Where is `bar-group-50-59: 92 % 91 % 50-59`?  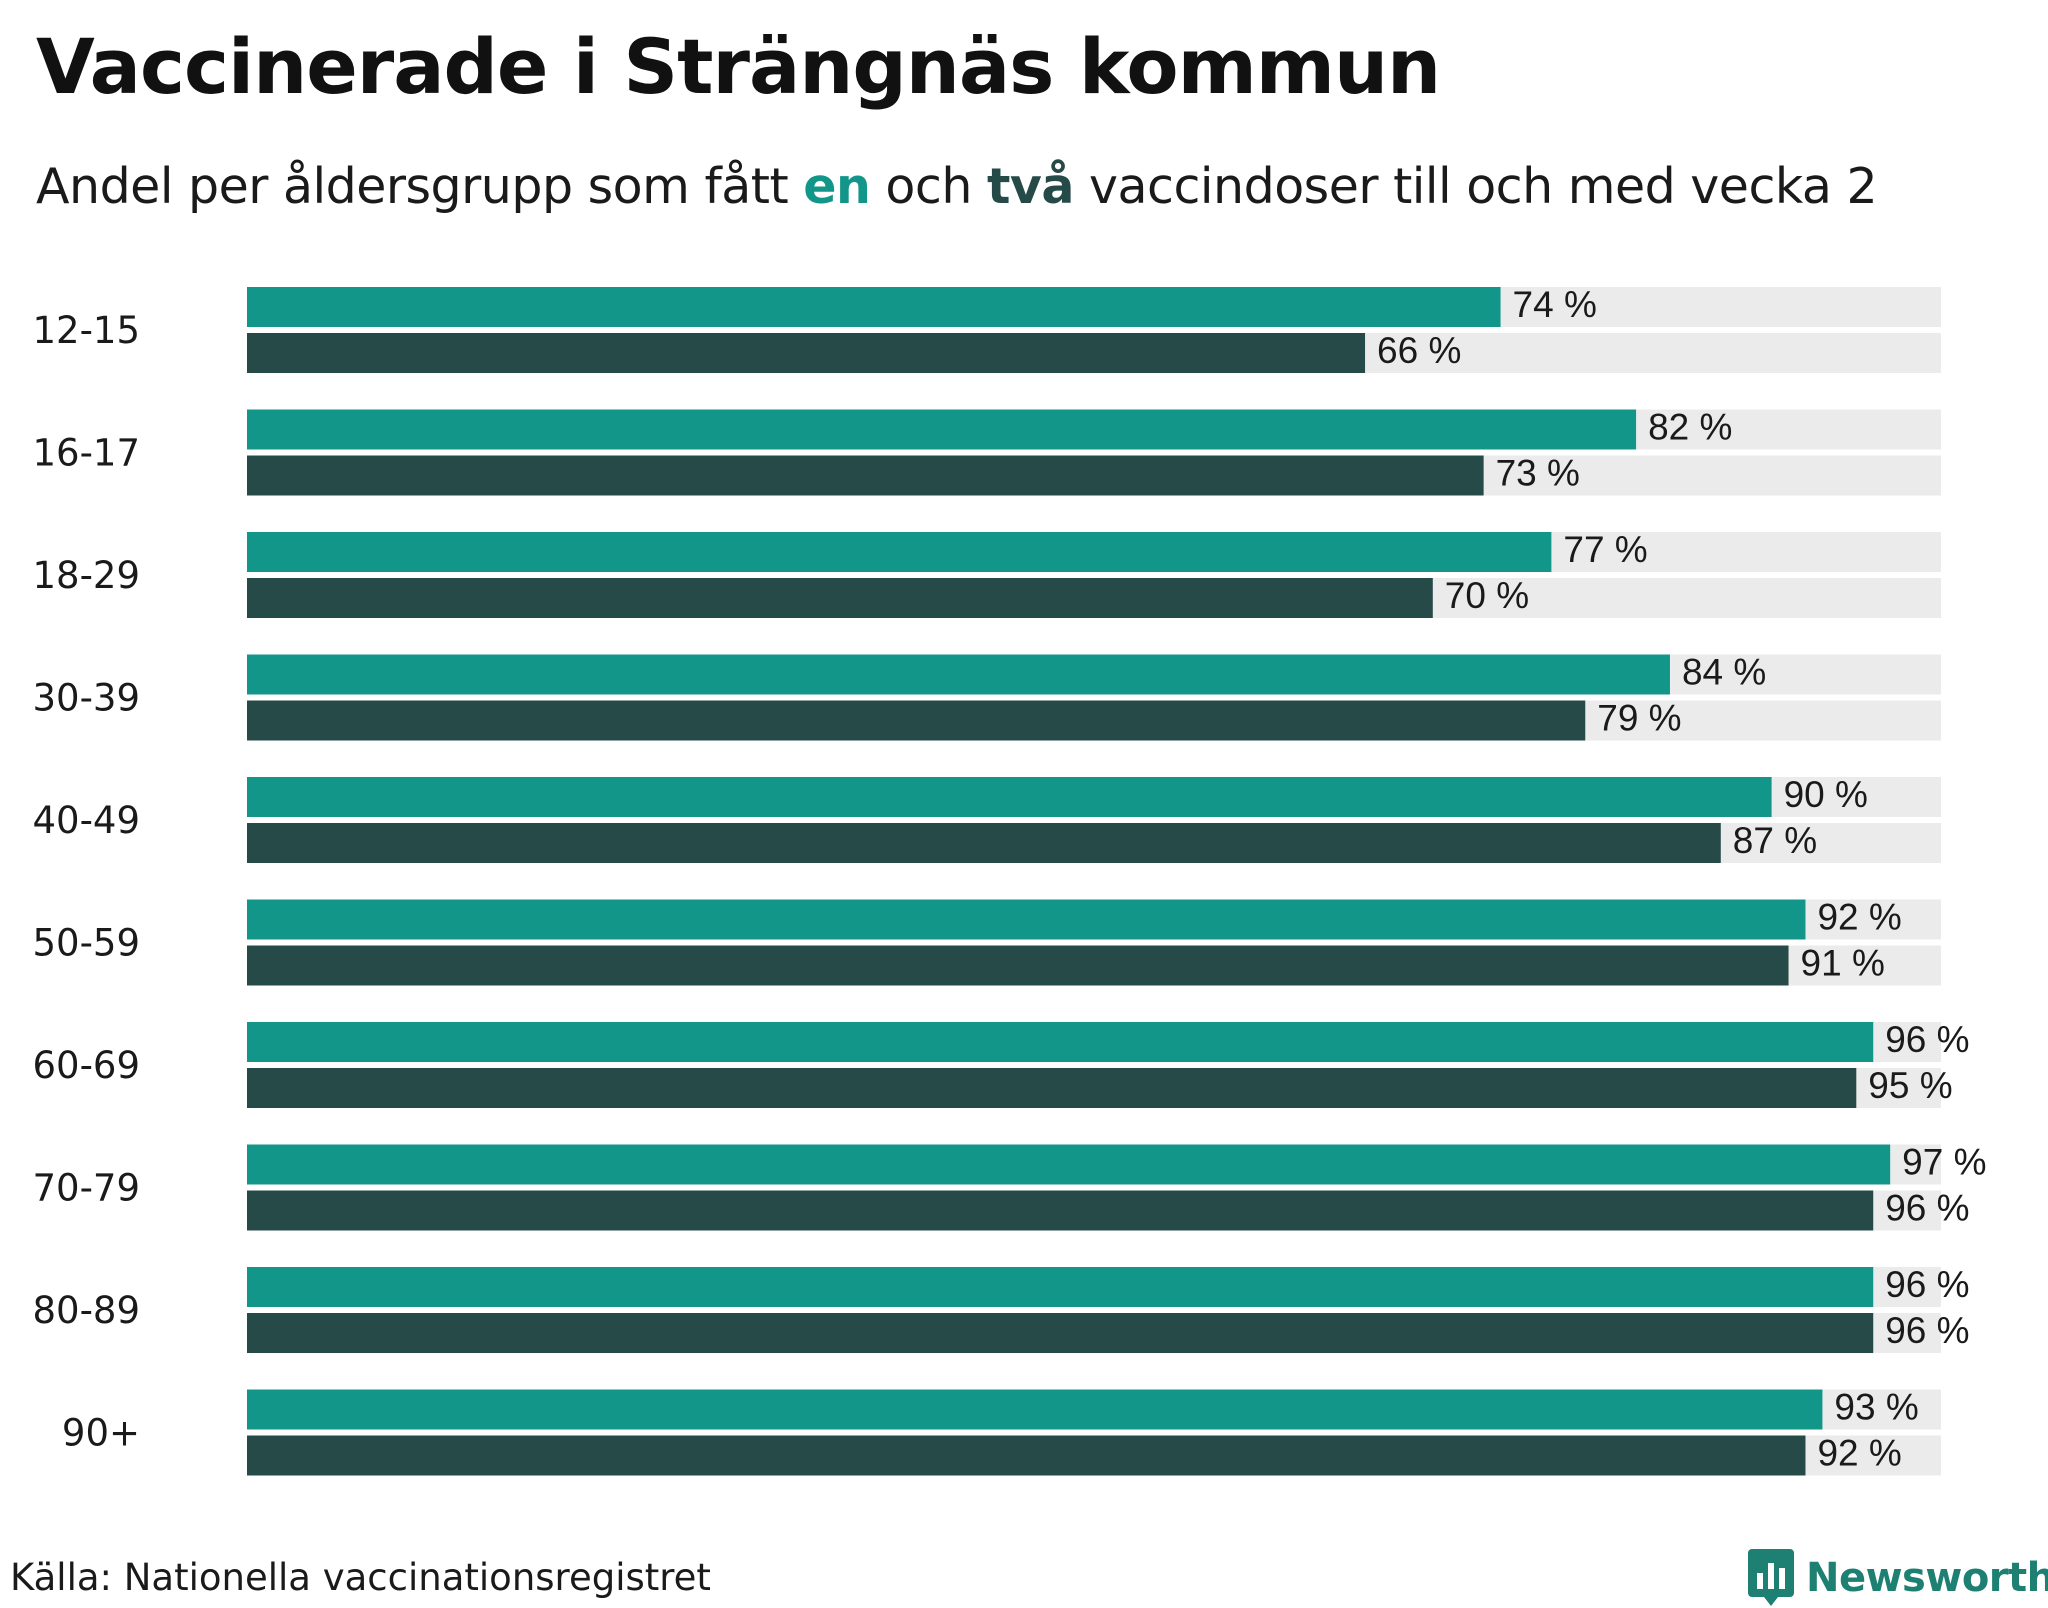 bar-group-50-59: 92 % 91 % 50-59 is located at coordinates (986, 941).